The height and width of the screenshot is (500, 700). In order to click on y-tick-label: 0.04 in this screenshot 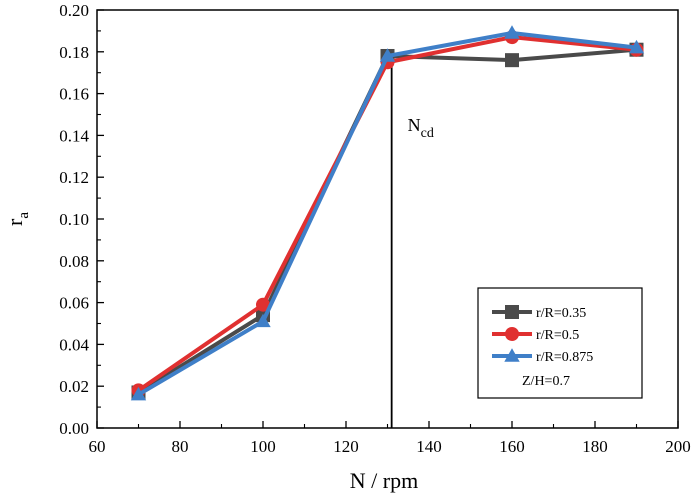, I will do `click(74, 344)`.